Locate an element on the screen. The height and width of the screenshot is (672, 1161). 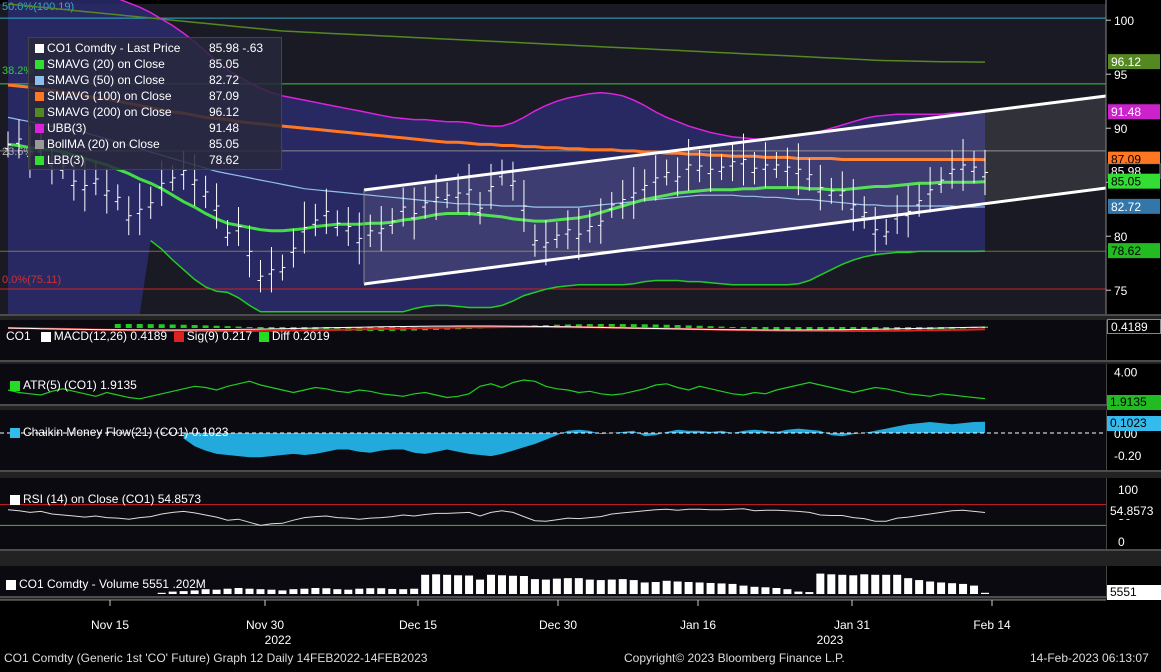
price-axis-tag-label: 82.72 is located at coordinates (1126, 207).